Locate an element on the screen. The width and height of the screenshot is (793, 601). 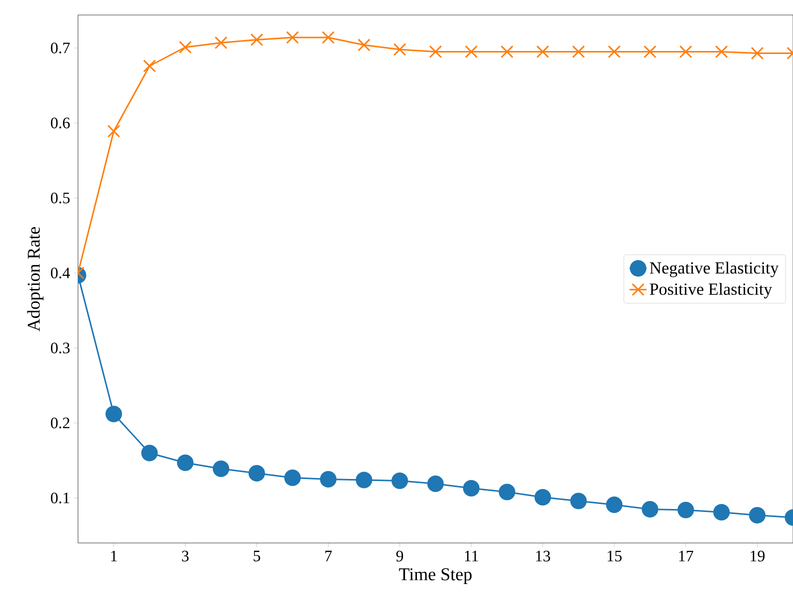
x-tick-label: 13 is located at coordinates (543, 556).